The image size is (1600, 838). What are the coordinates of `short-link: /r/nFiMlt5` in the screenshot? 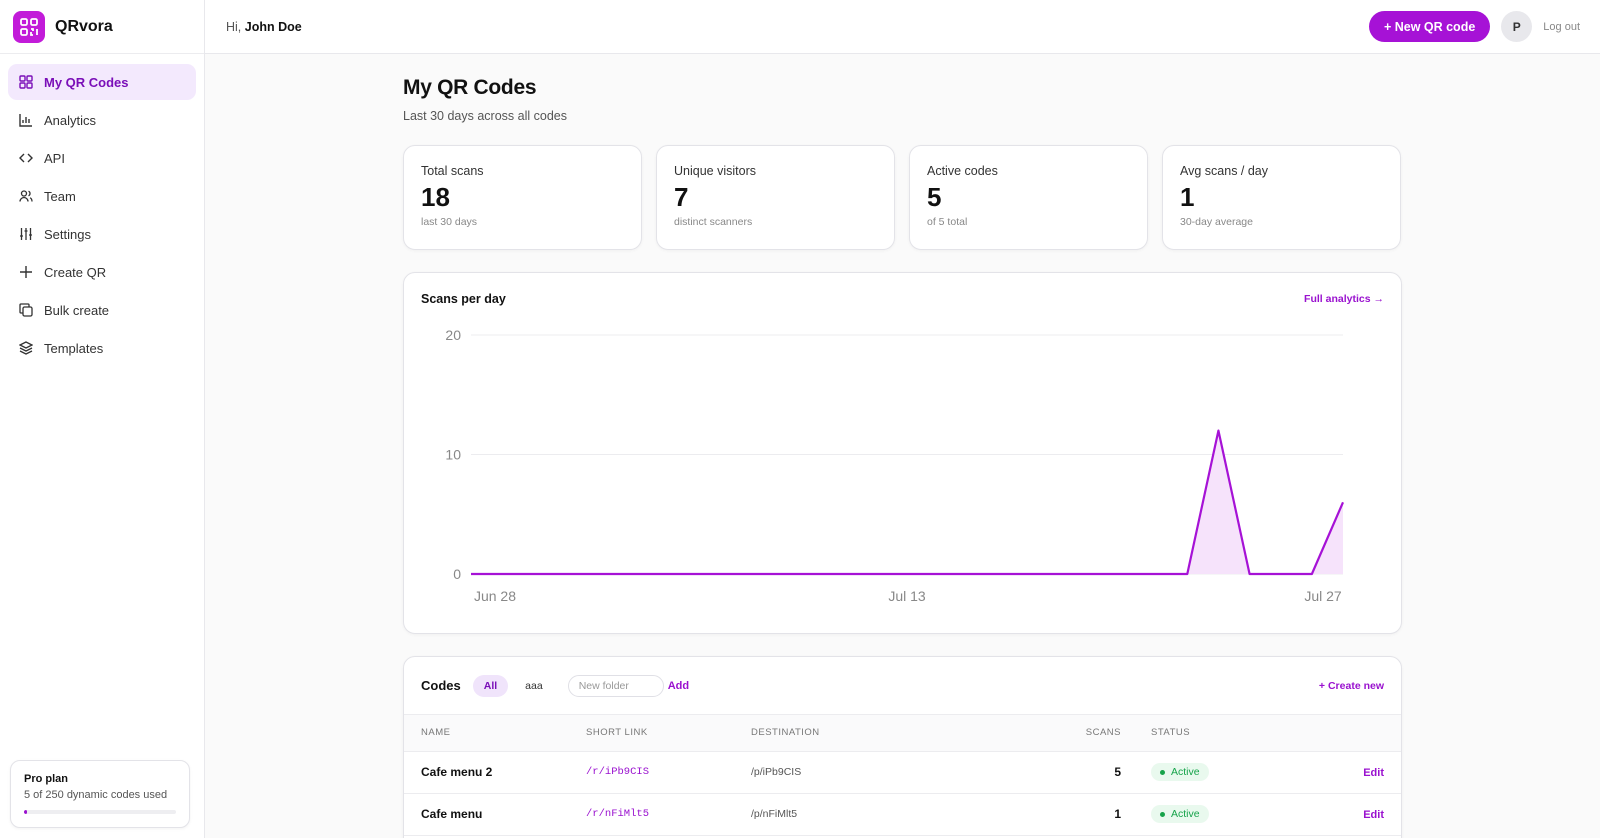 It's located at (618, 814).